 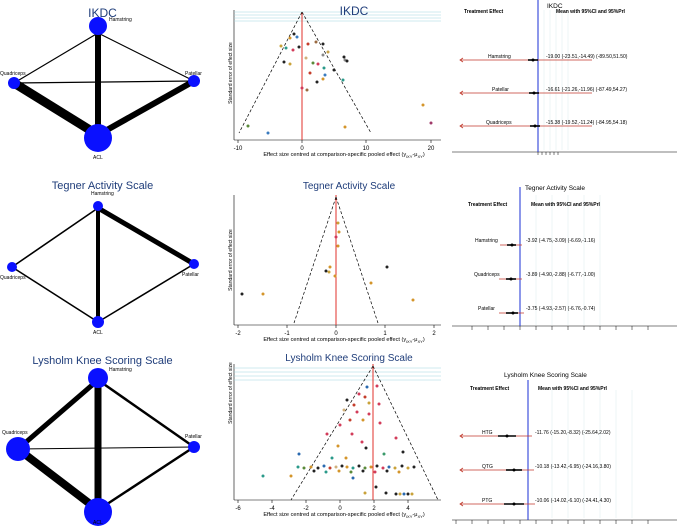 I want to click on svg-text: -1, so click(x=287, y=334).